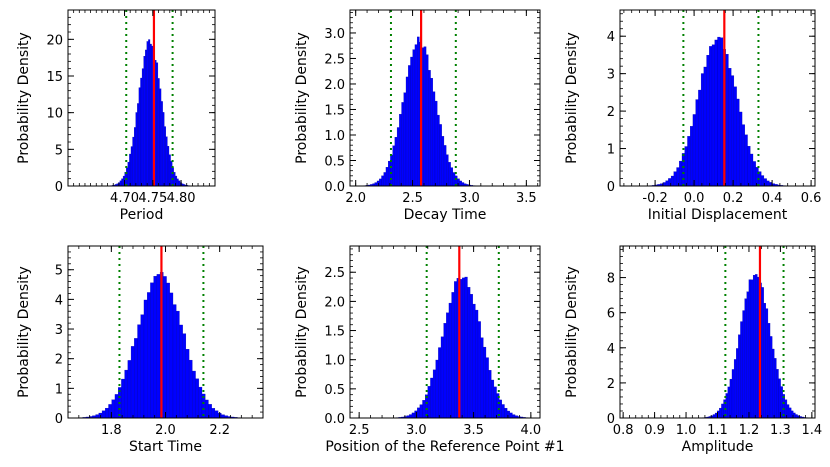 This screenshot has width=830, height=467. I want to click on y-axis-label: Probability Density, so click(302, 332).